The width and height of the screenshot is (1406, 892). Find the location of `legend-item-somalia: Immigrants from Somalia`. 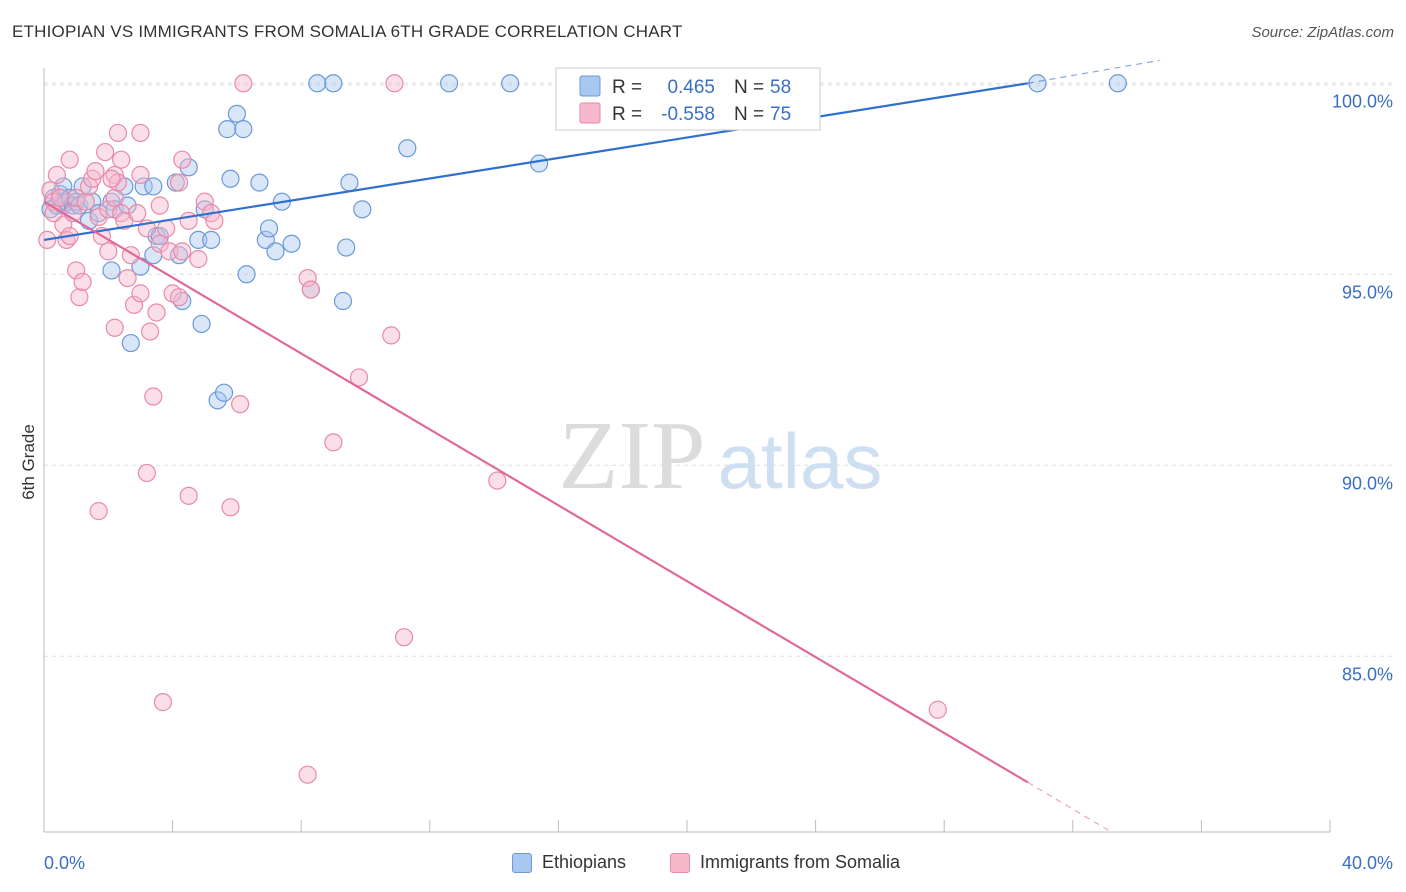

legend-item-somalia: Immigrants from Somalia is located at coordinates (785, 862).